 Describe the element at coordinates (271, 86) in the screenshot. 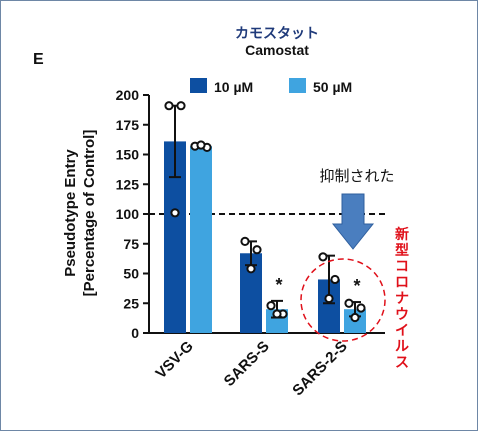

I see `legend: 10 µM 50 µM` at that location.